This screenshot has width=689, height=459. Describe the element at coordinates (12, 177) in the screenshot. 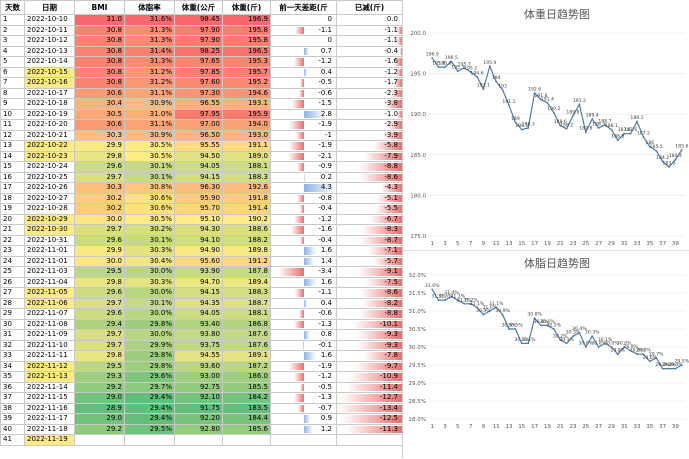

I see `cell-day: 16` at that location.